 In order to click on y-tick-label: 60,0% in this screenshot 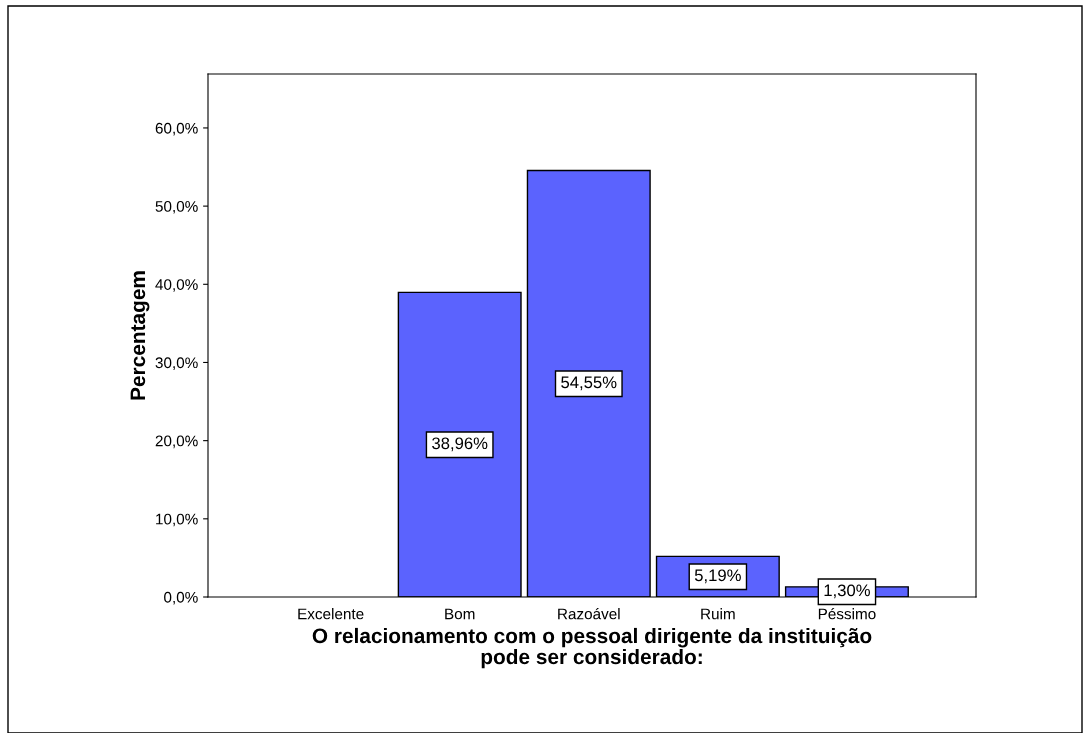, I will do `click(176, 129)`.